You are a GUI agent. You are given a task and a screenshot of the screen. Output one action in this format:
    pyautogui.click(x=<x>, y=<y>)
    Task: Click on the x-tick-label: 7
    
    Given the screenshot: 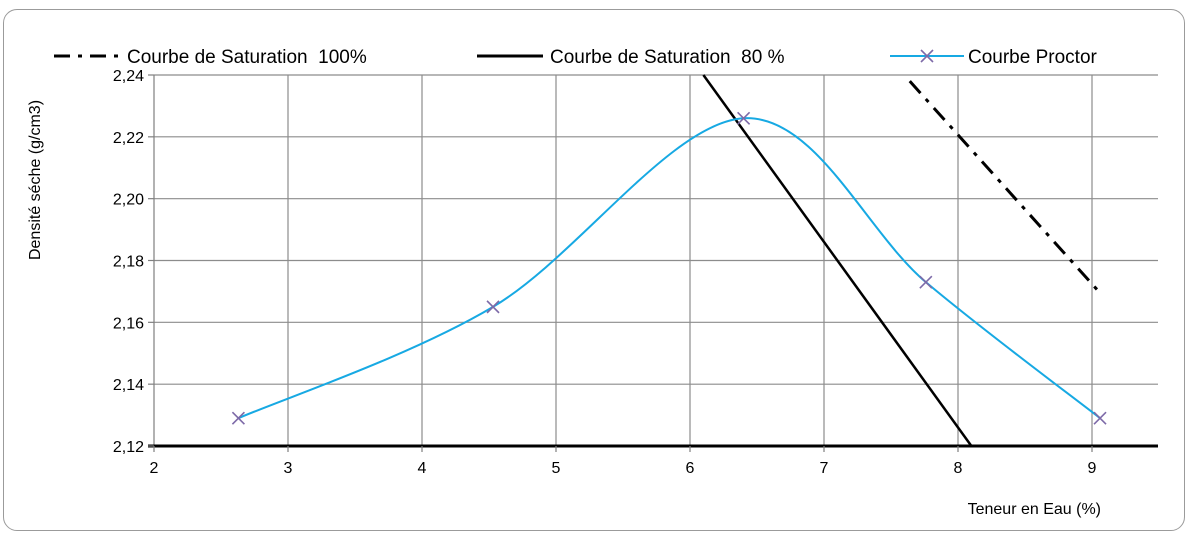 What is the action you would take?
    pyautogui.click(x=824, y=468)
    